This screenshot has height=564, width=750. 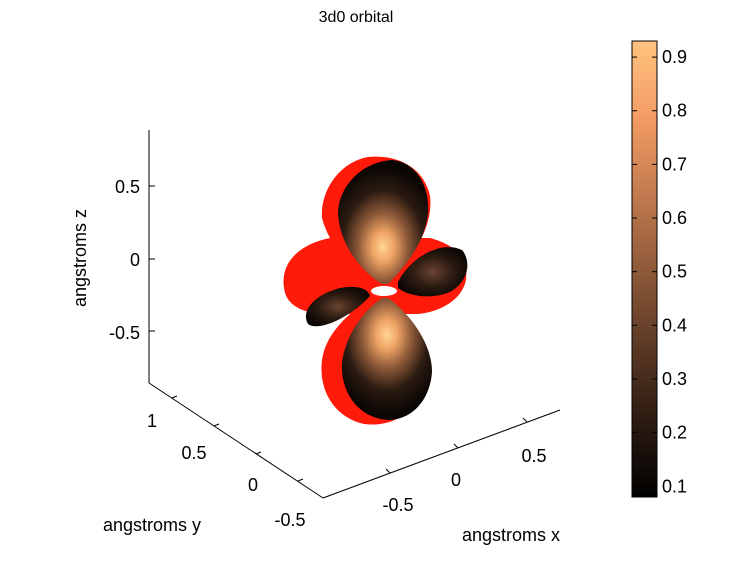 What do you see at coordinates (674, 57) in the screenshot?
I see `colorbar-tick-label: 0.9` at bounding box center [674, 57].